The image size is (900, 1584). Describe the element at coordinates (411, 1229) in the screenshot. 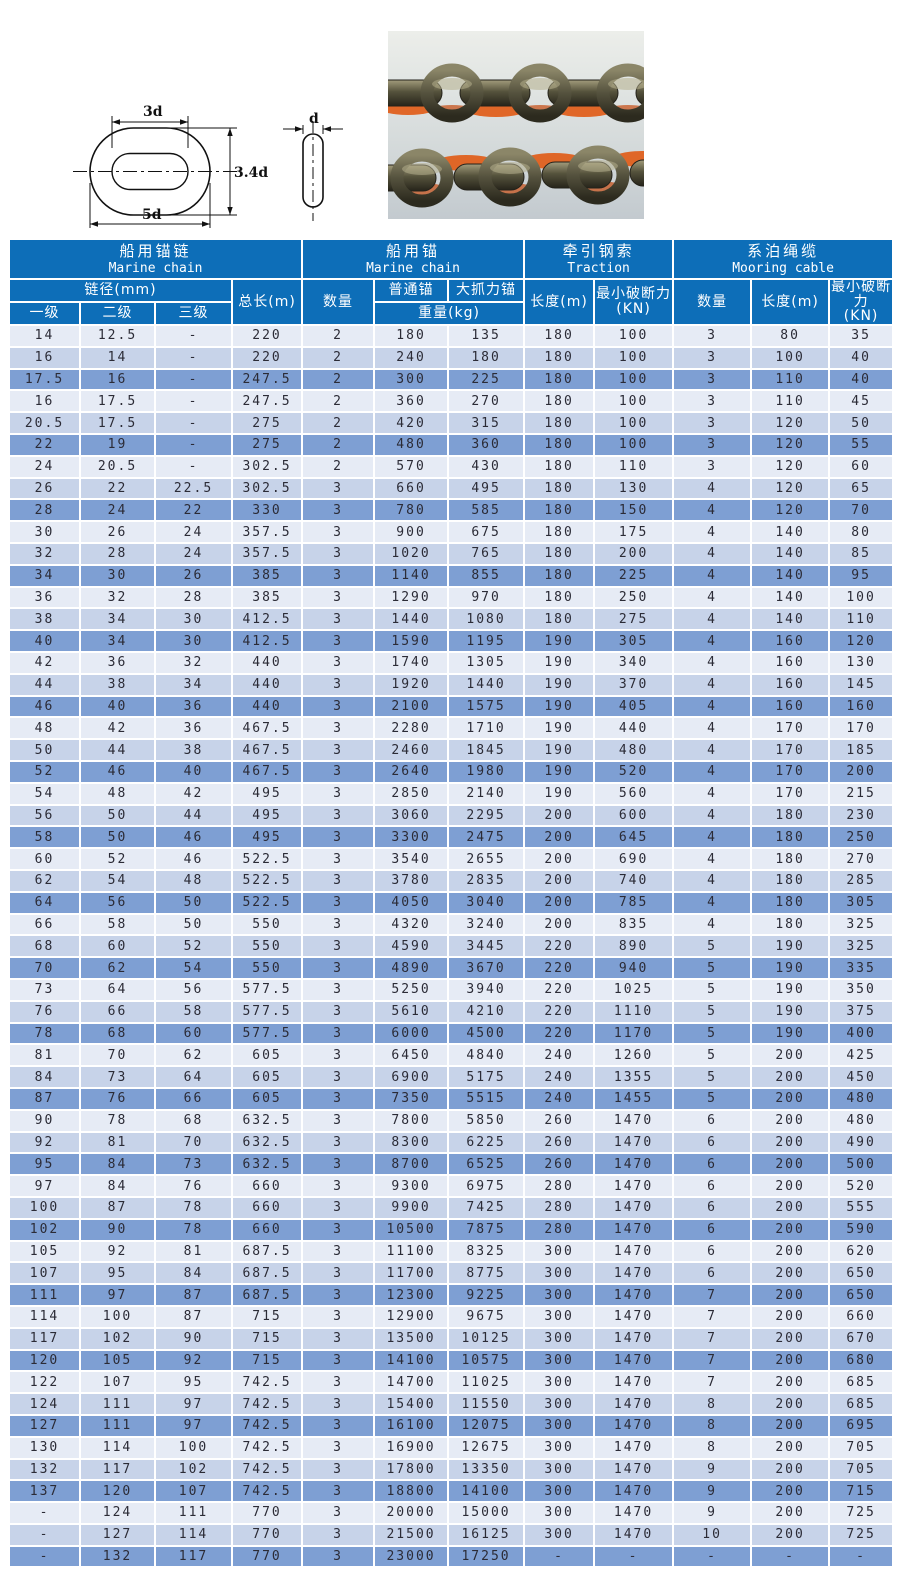

I see `table-cell: 10500` at that location.